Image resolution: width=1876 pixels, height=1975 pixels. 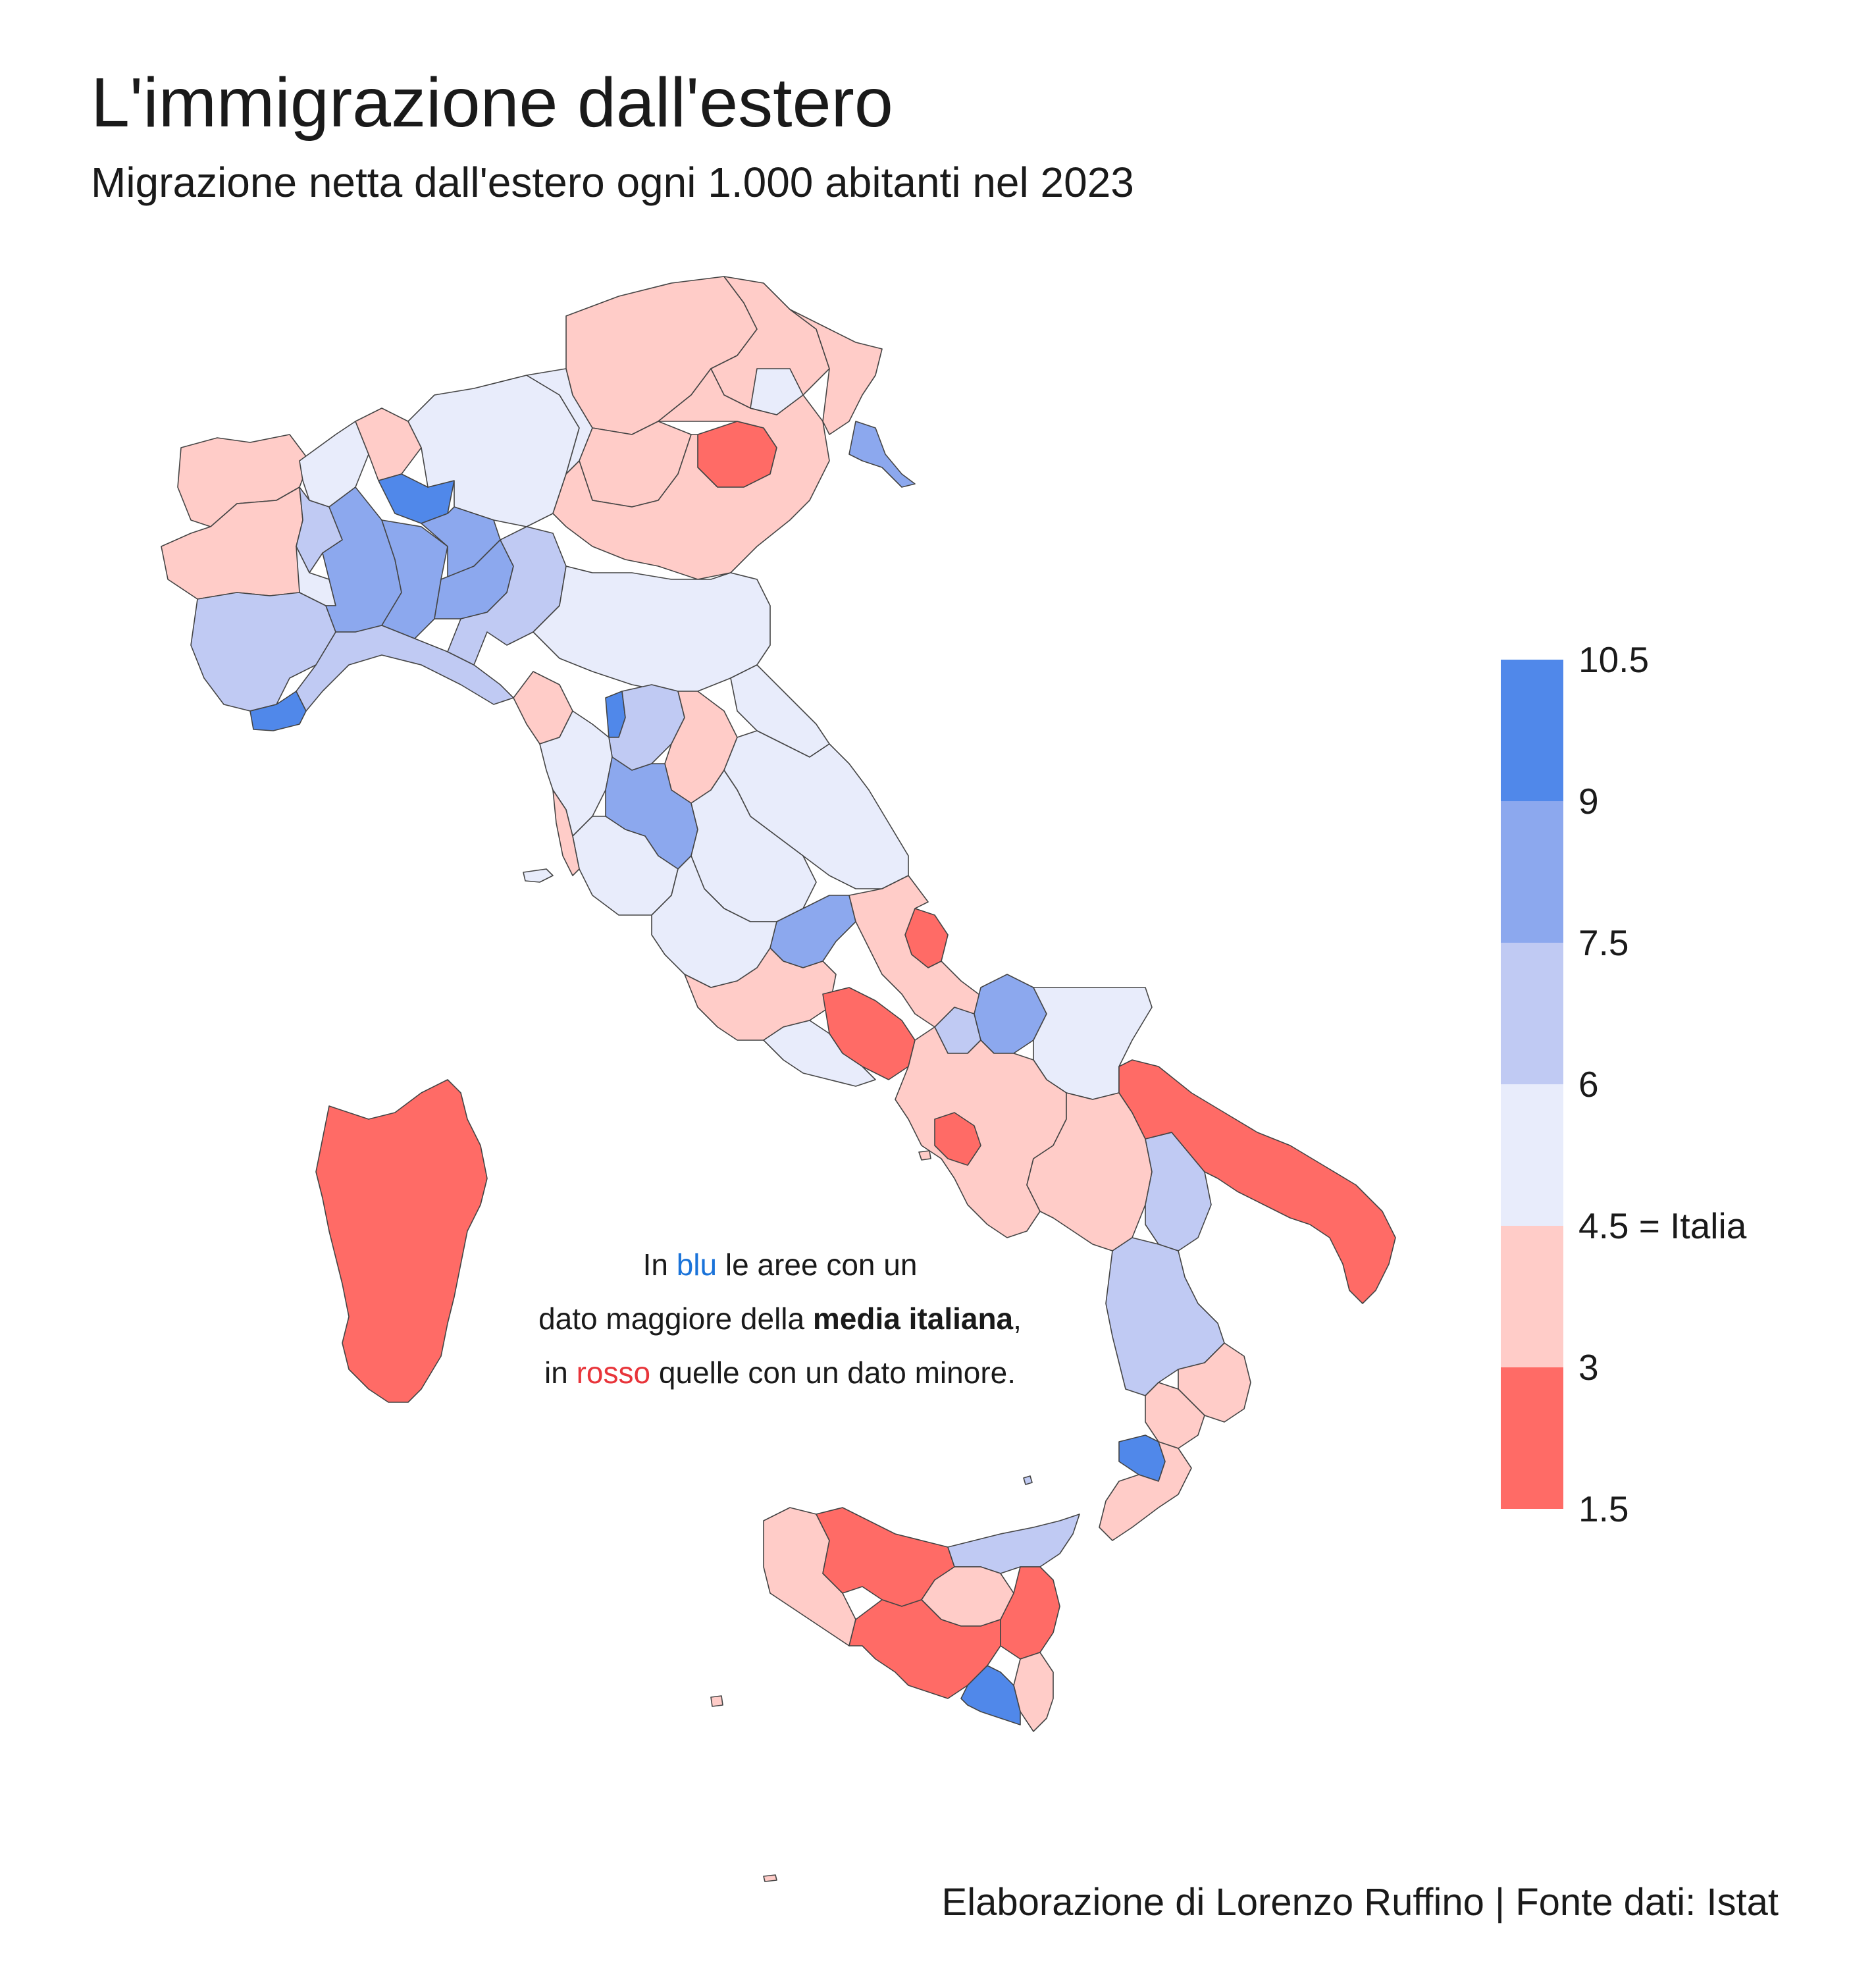 I want to click on region-alessandria, so click(x=414, y=579).